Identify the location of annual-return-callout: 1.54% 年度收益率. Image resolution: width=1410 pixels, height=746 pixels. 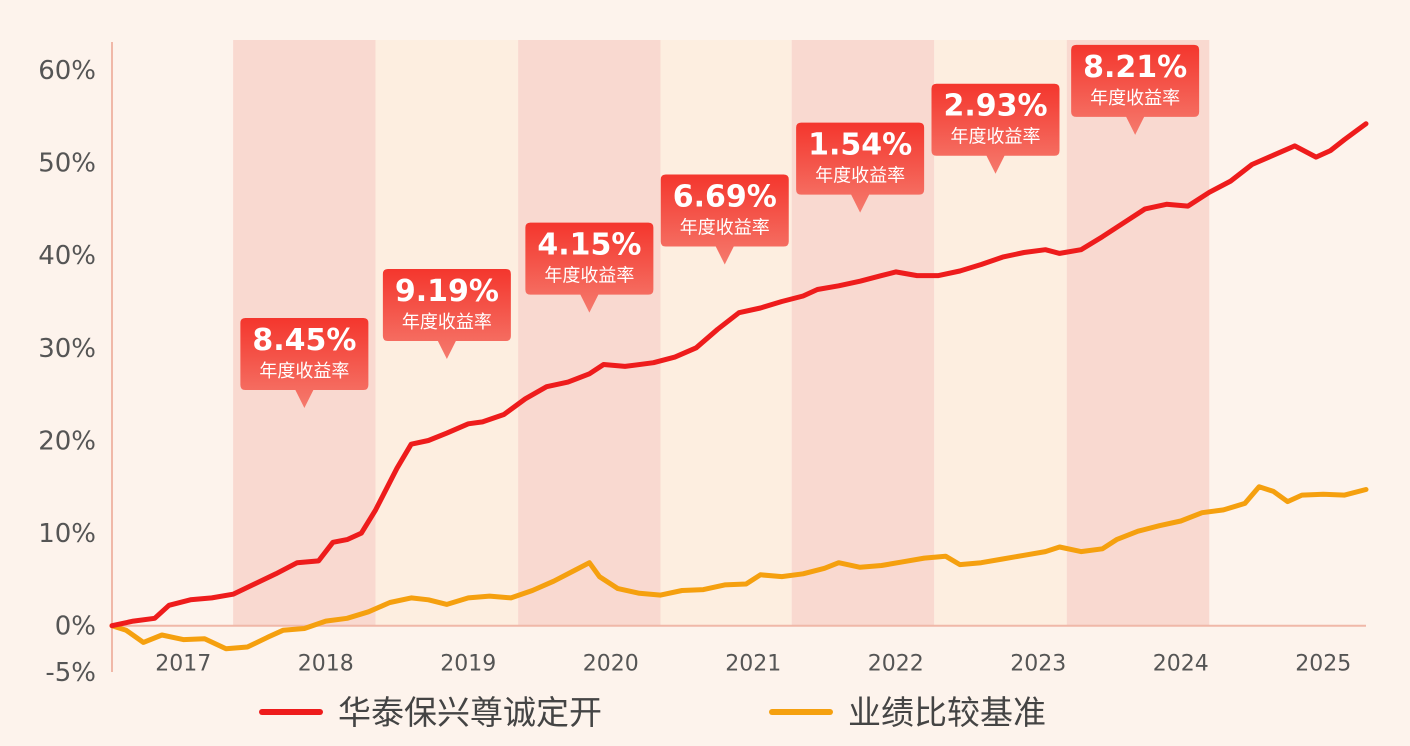
(860, 167).